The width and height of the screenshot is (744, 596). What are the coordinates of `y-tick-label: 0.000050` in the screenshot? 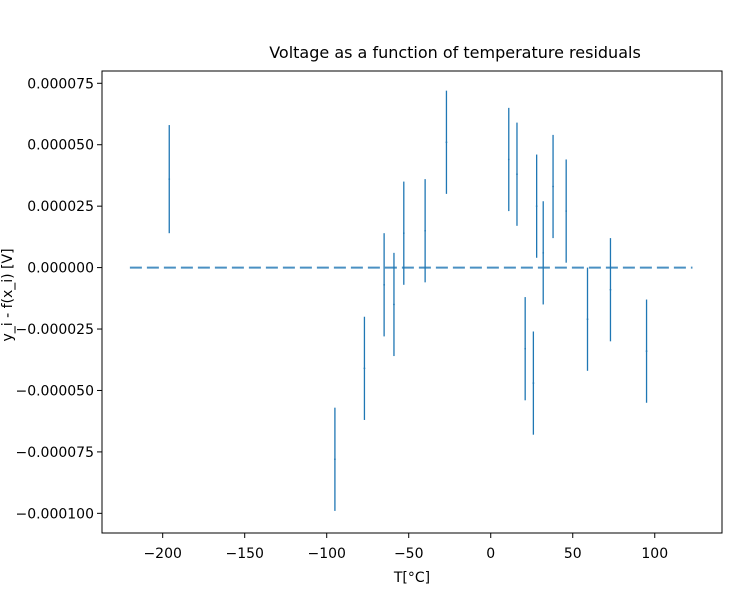 It's located at (60, 146).